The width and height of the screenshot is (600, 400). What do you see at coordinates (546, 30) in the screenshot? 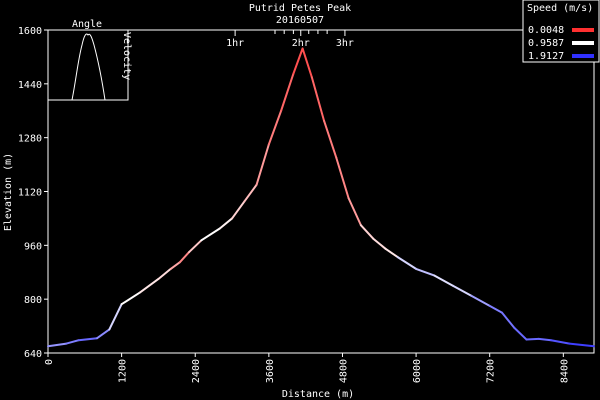
I see `legend-entry-label: 0.0048` at bounding box center [546, 30].